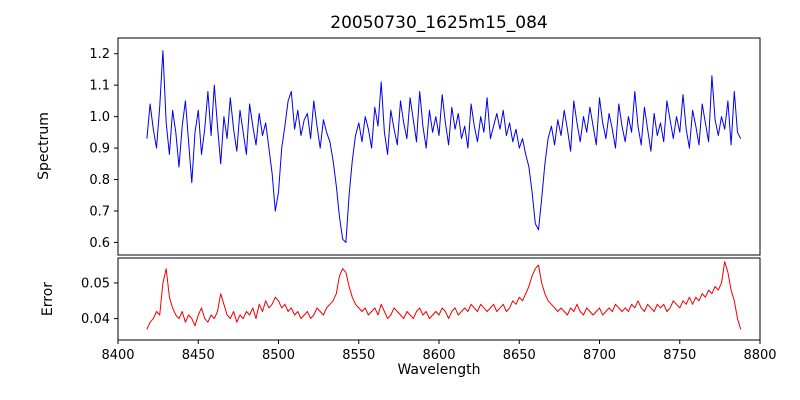  What do you see at coordinates (99, 149) in the screenshot?
I see `spectrum-y-tick-label: 0.9` at bounding box center [99, 149].